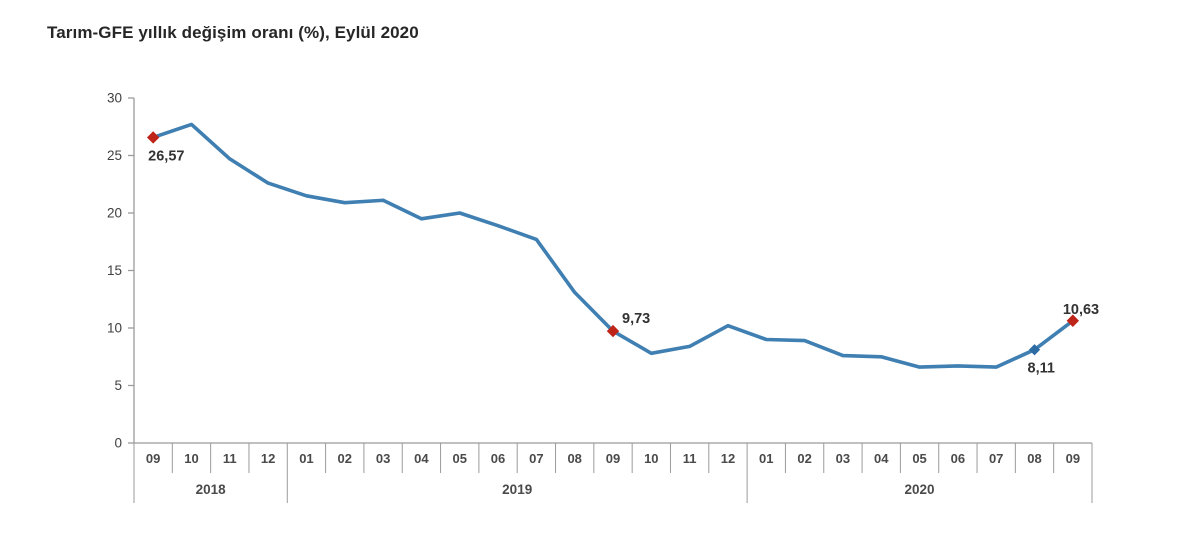  What do you see at coordinates (166, 156) in the screenshot?
I see `data-point-label: 26,57` at bounding box center [166, 156].